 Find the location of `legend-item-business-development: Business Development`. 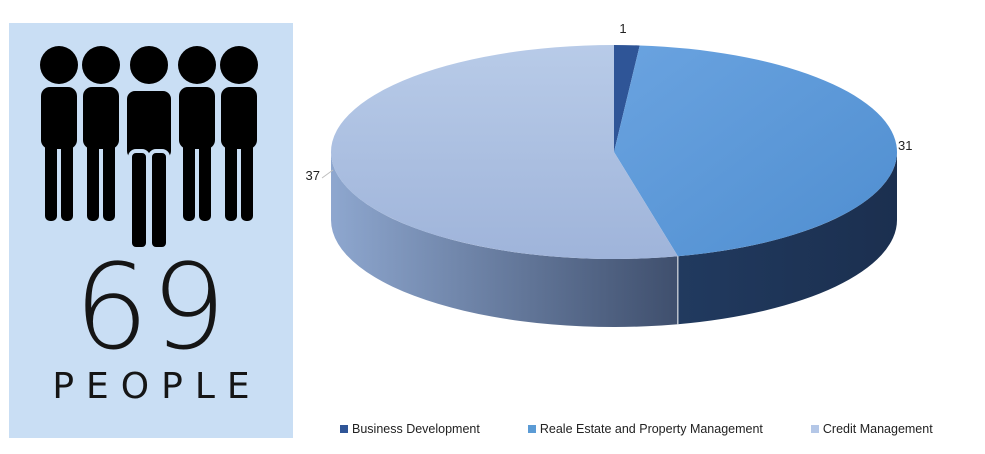

legend-item-business-development: Business Development is located at coordinates (410, 429).